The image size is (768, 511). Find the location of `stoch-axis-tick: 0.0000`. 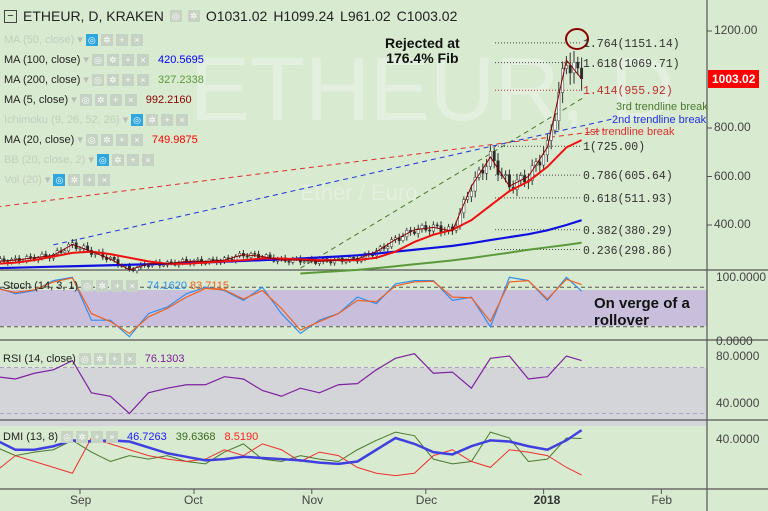

stoch-axis-tick: 0.0000 is located at coordinates (734, 341).